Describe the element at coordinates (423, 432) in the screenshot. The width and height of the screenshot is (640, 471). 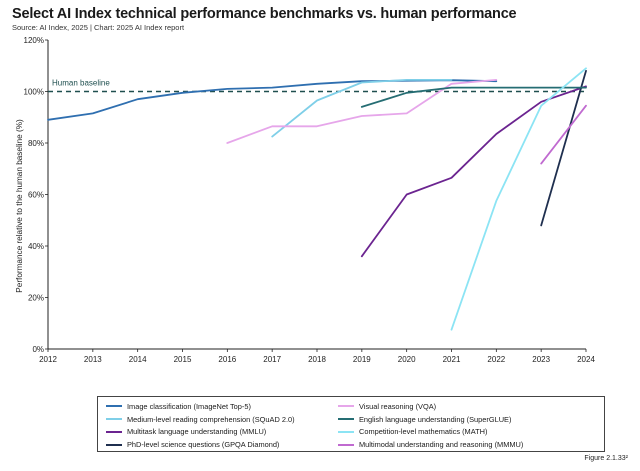
I see `legend-label: Competition-level mathematics (MATH)` at that location.